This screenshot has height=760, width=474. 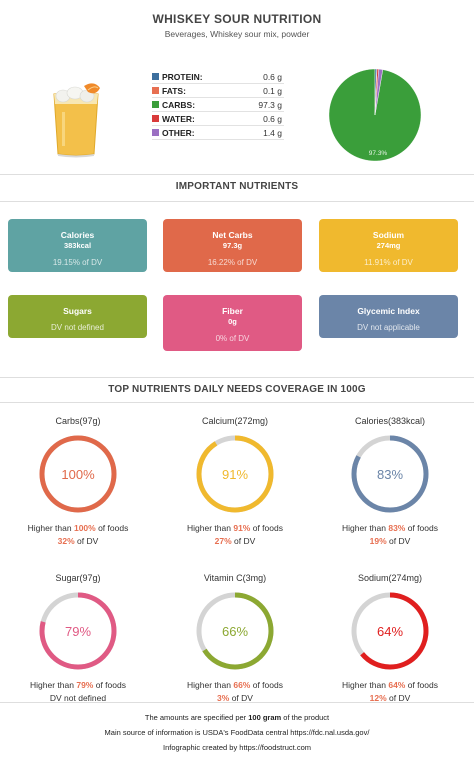 What do you see at coordinates (223, 698) in the screenshot?
I see `gauge-dv-value: 3%` at bounding box center [223, 698].